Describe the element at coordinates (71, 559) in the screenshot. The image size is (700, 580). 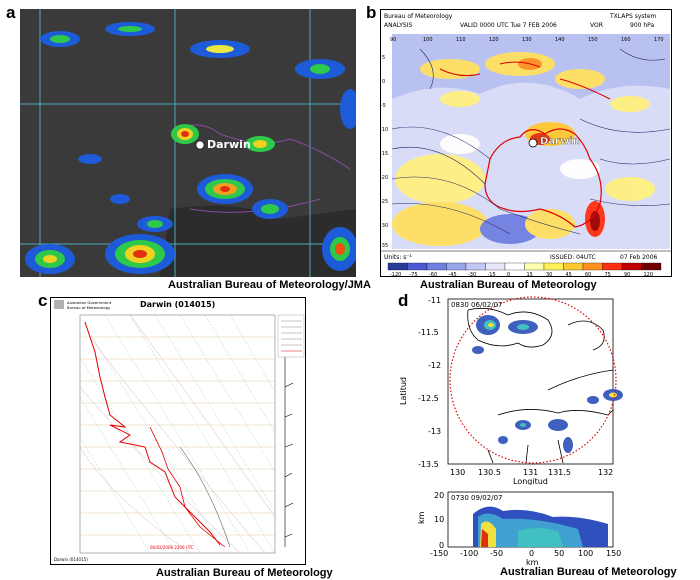
I see `footer-station: Darwin (014015)` at that location.